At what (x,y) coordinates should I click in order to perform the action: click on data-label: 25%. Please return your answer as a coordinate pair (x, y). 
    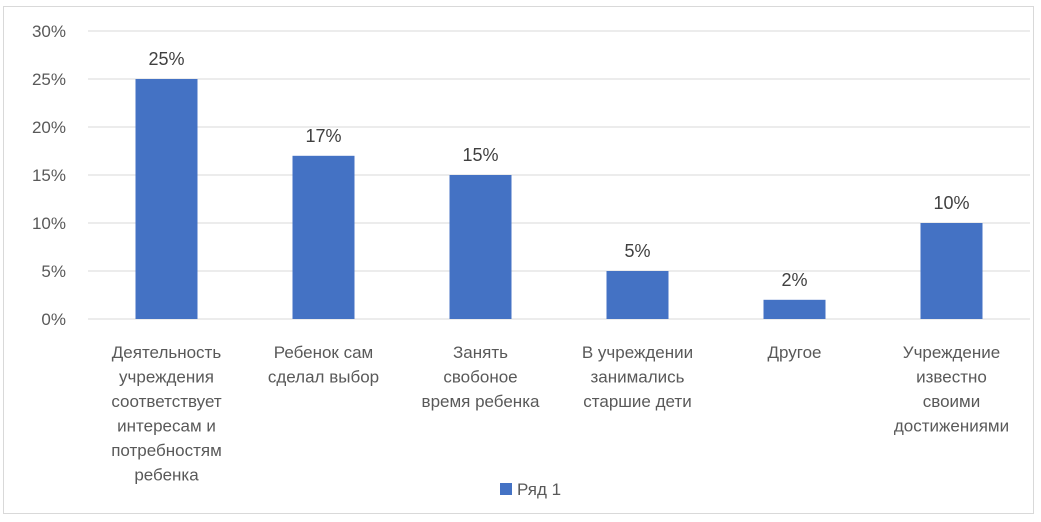
    Looking at the image, I should click on (166, 59).